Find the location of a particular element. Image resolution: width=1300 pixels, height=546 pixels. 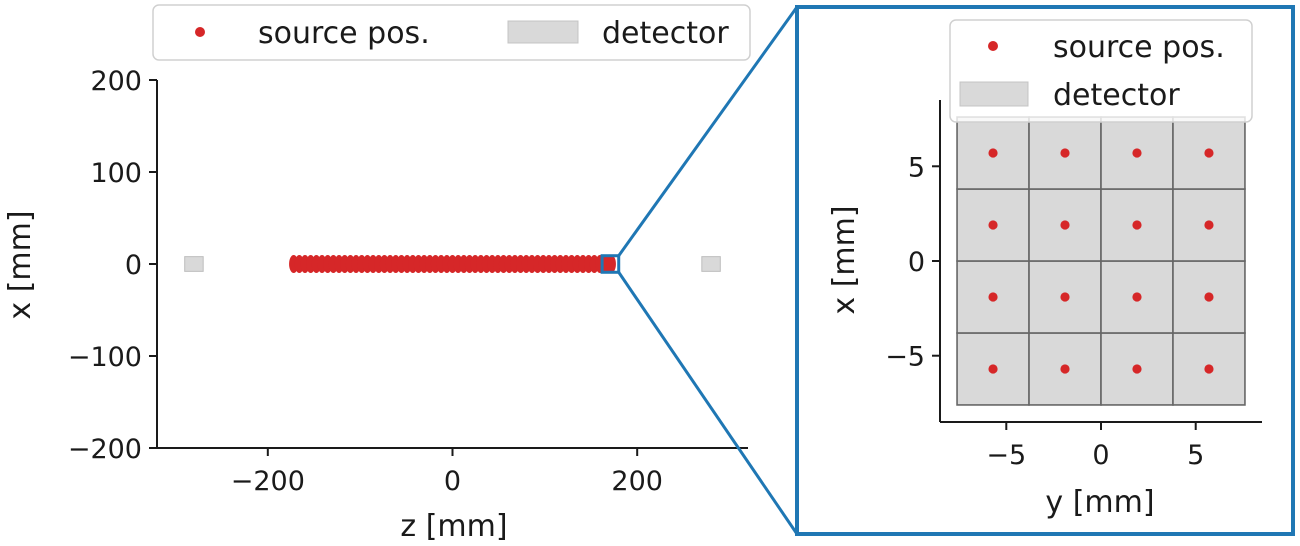

inset-legend-detector-label: detector is located at coordinates (1116, 95).